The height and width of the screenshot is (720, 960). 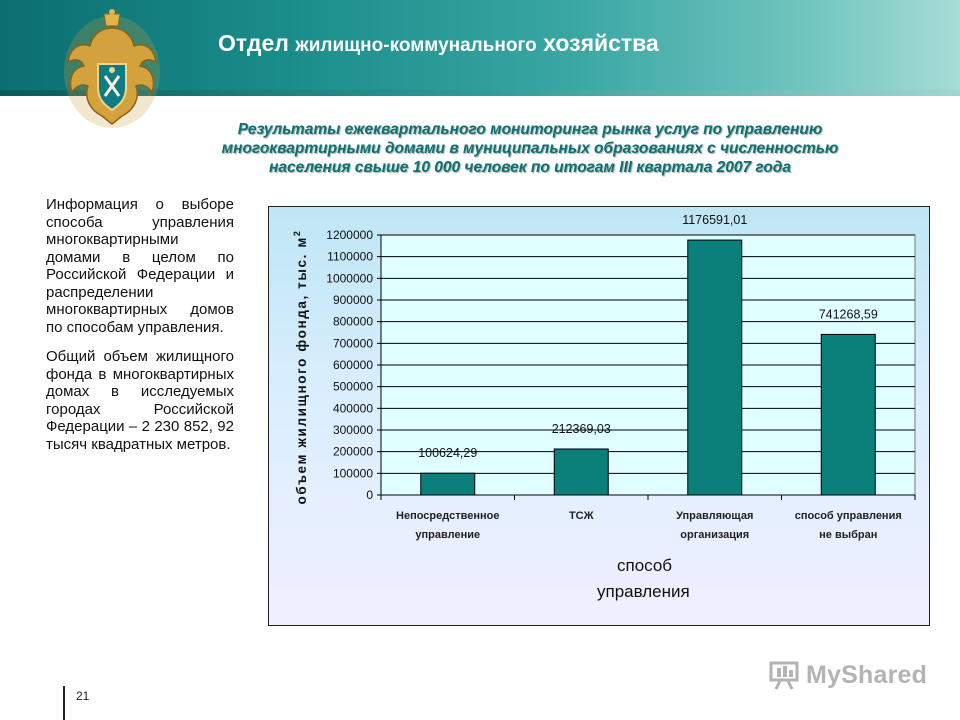 I want to click on category-label: Управляющая, so click(x=714, y=516).